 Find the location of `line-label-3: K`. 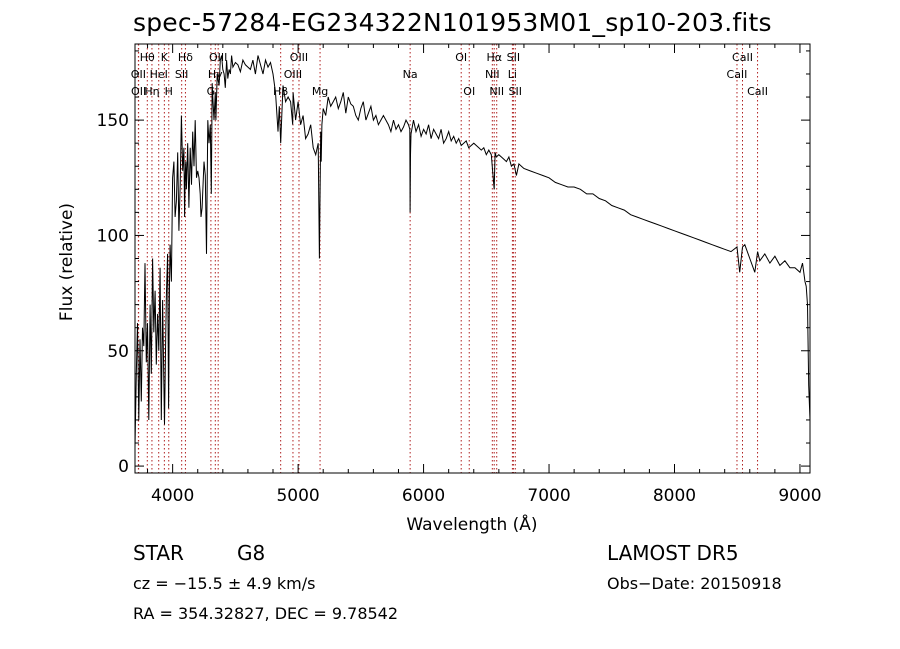

line-label-3: K is located at coordinates (165, 57).